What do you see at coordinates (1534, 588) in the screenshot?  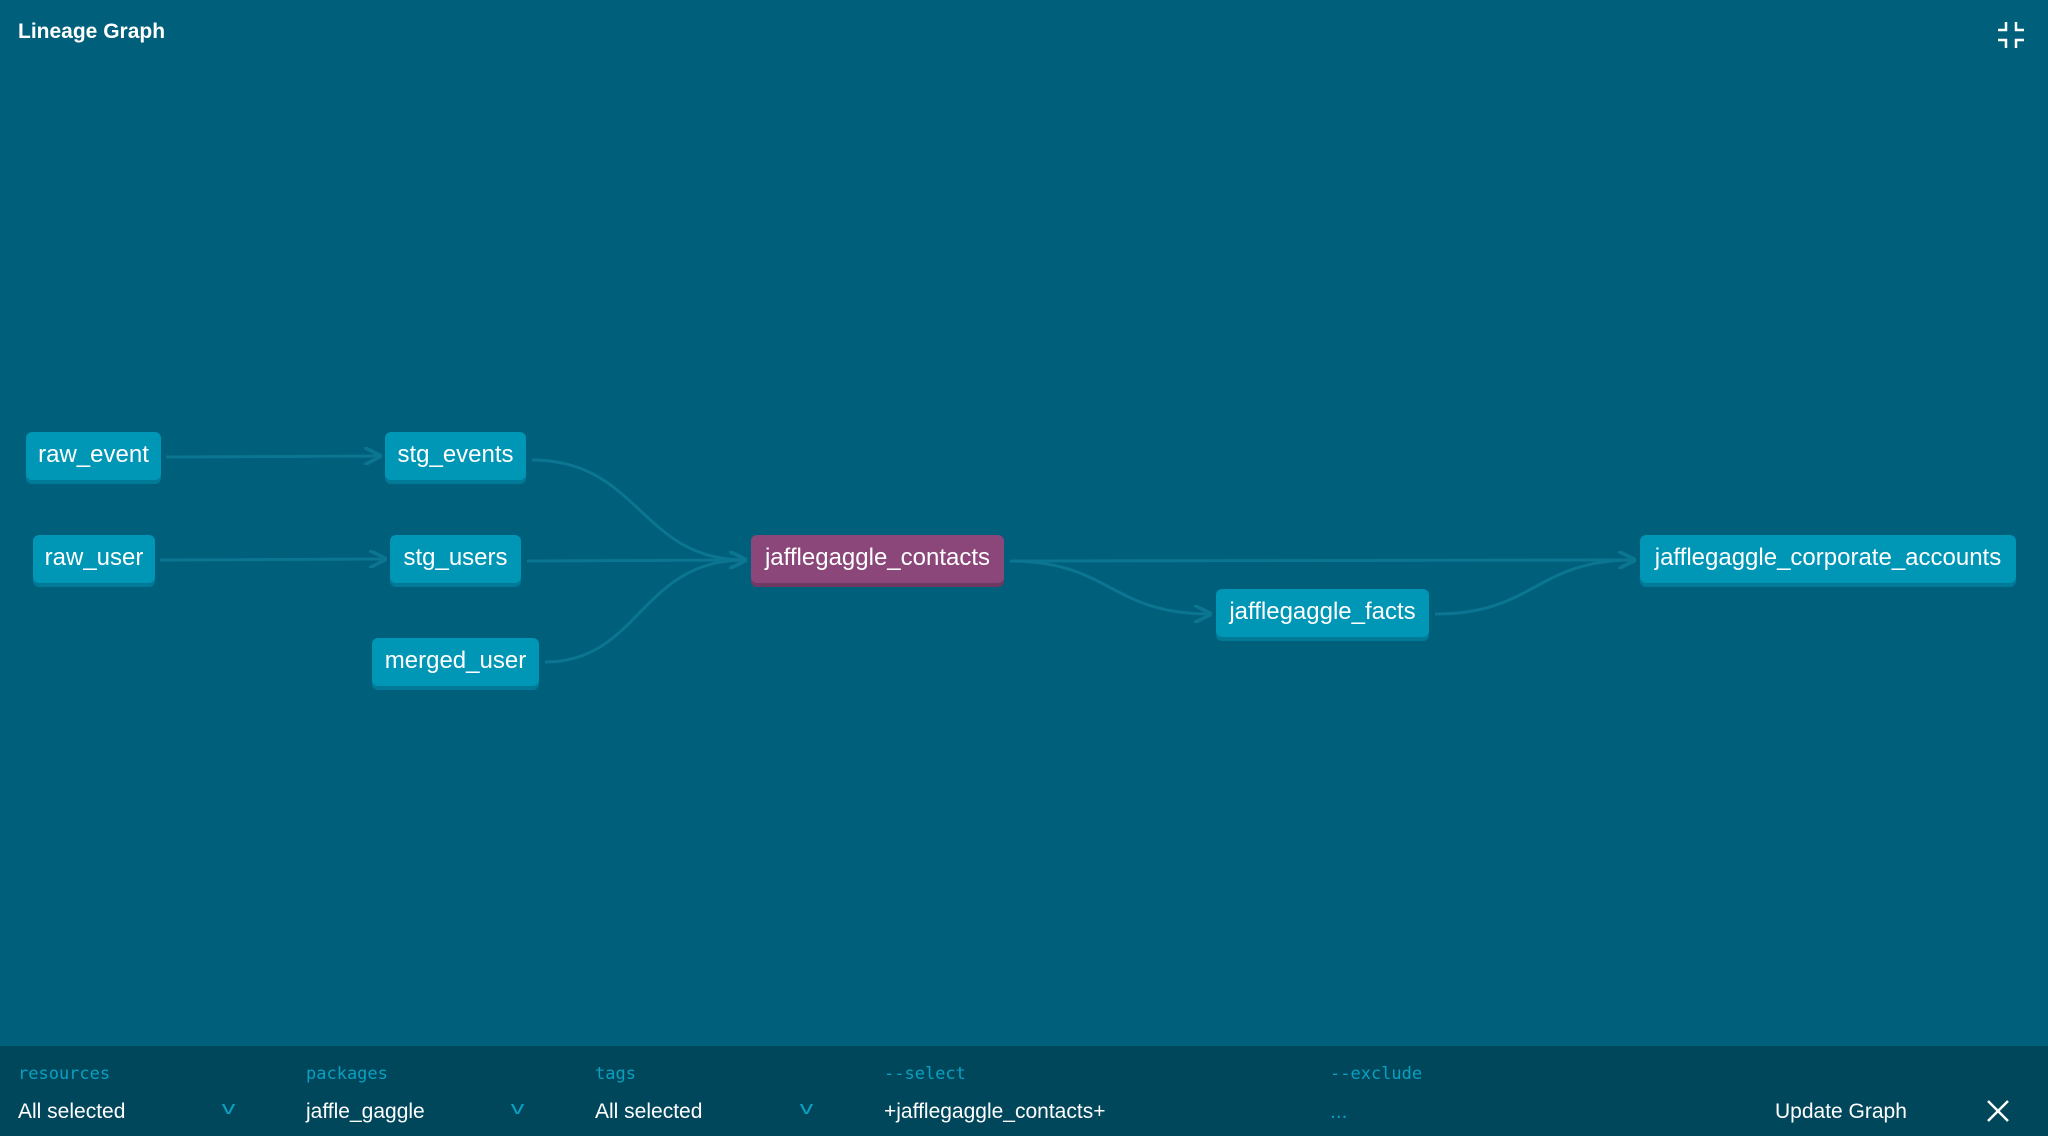 I see `edge-facts-corporate` at bounding box center [1534, 588].